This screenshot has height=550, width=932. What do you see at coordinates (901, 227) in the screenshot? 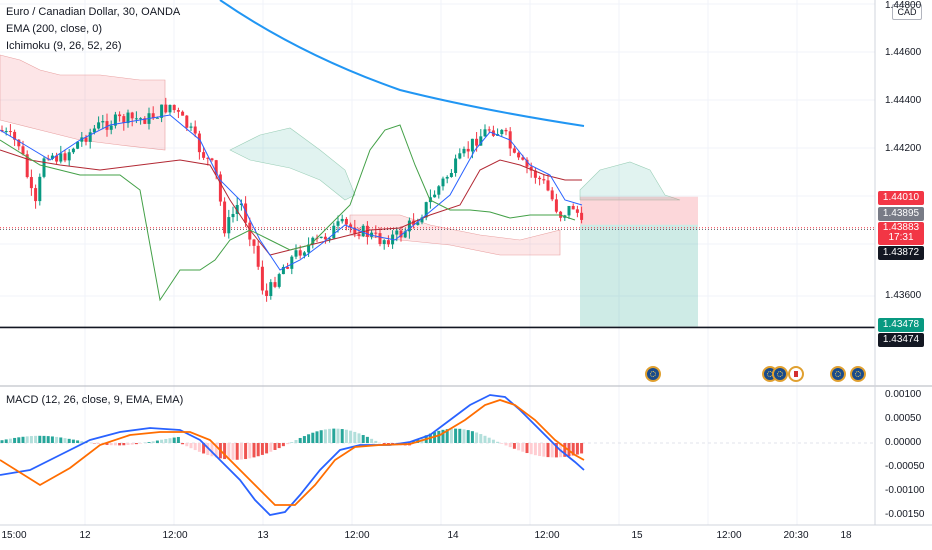
I see `current-price-value: 1.43883` at bounding box center [901, 227].